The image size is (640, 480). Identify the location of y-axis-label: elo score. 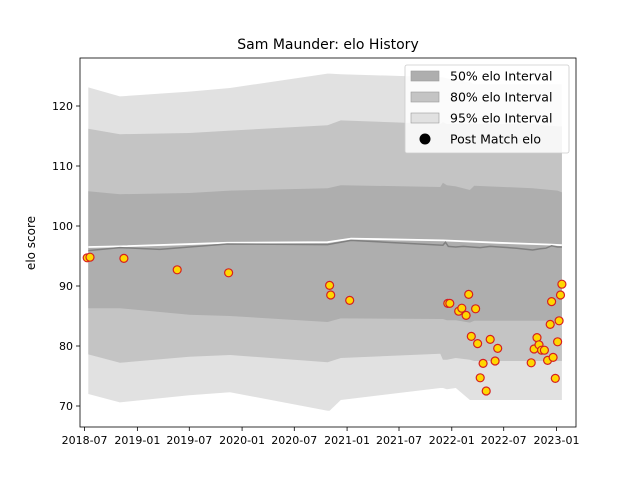
(31, 243).